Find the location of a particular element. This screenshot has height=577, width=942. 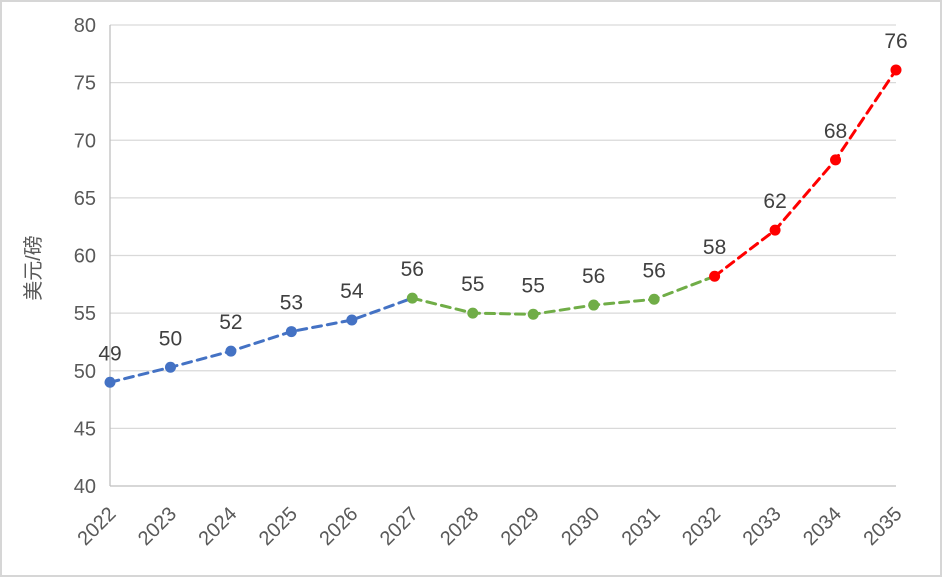

y-tick-label: 70 is located at coordinates (85, 141).